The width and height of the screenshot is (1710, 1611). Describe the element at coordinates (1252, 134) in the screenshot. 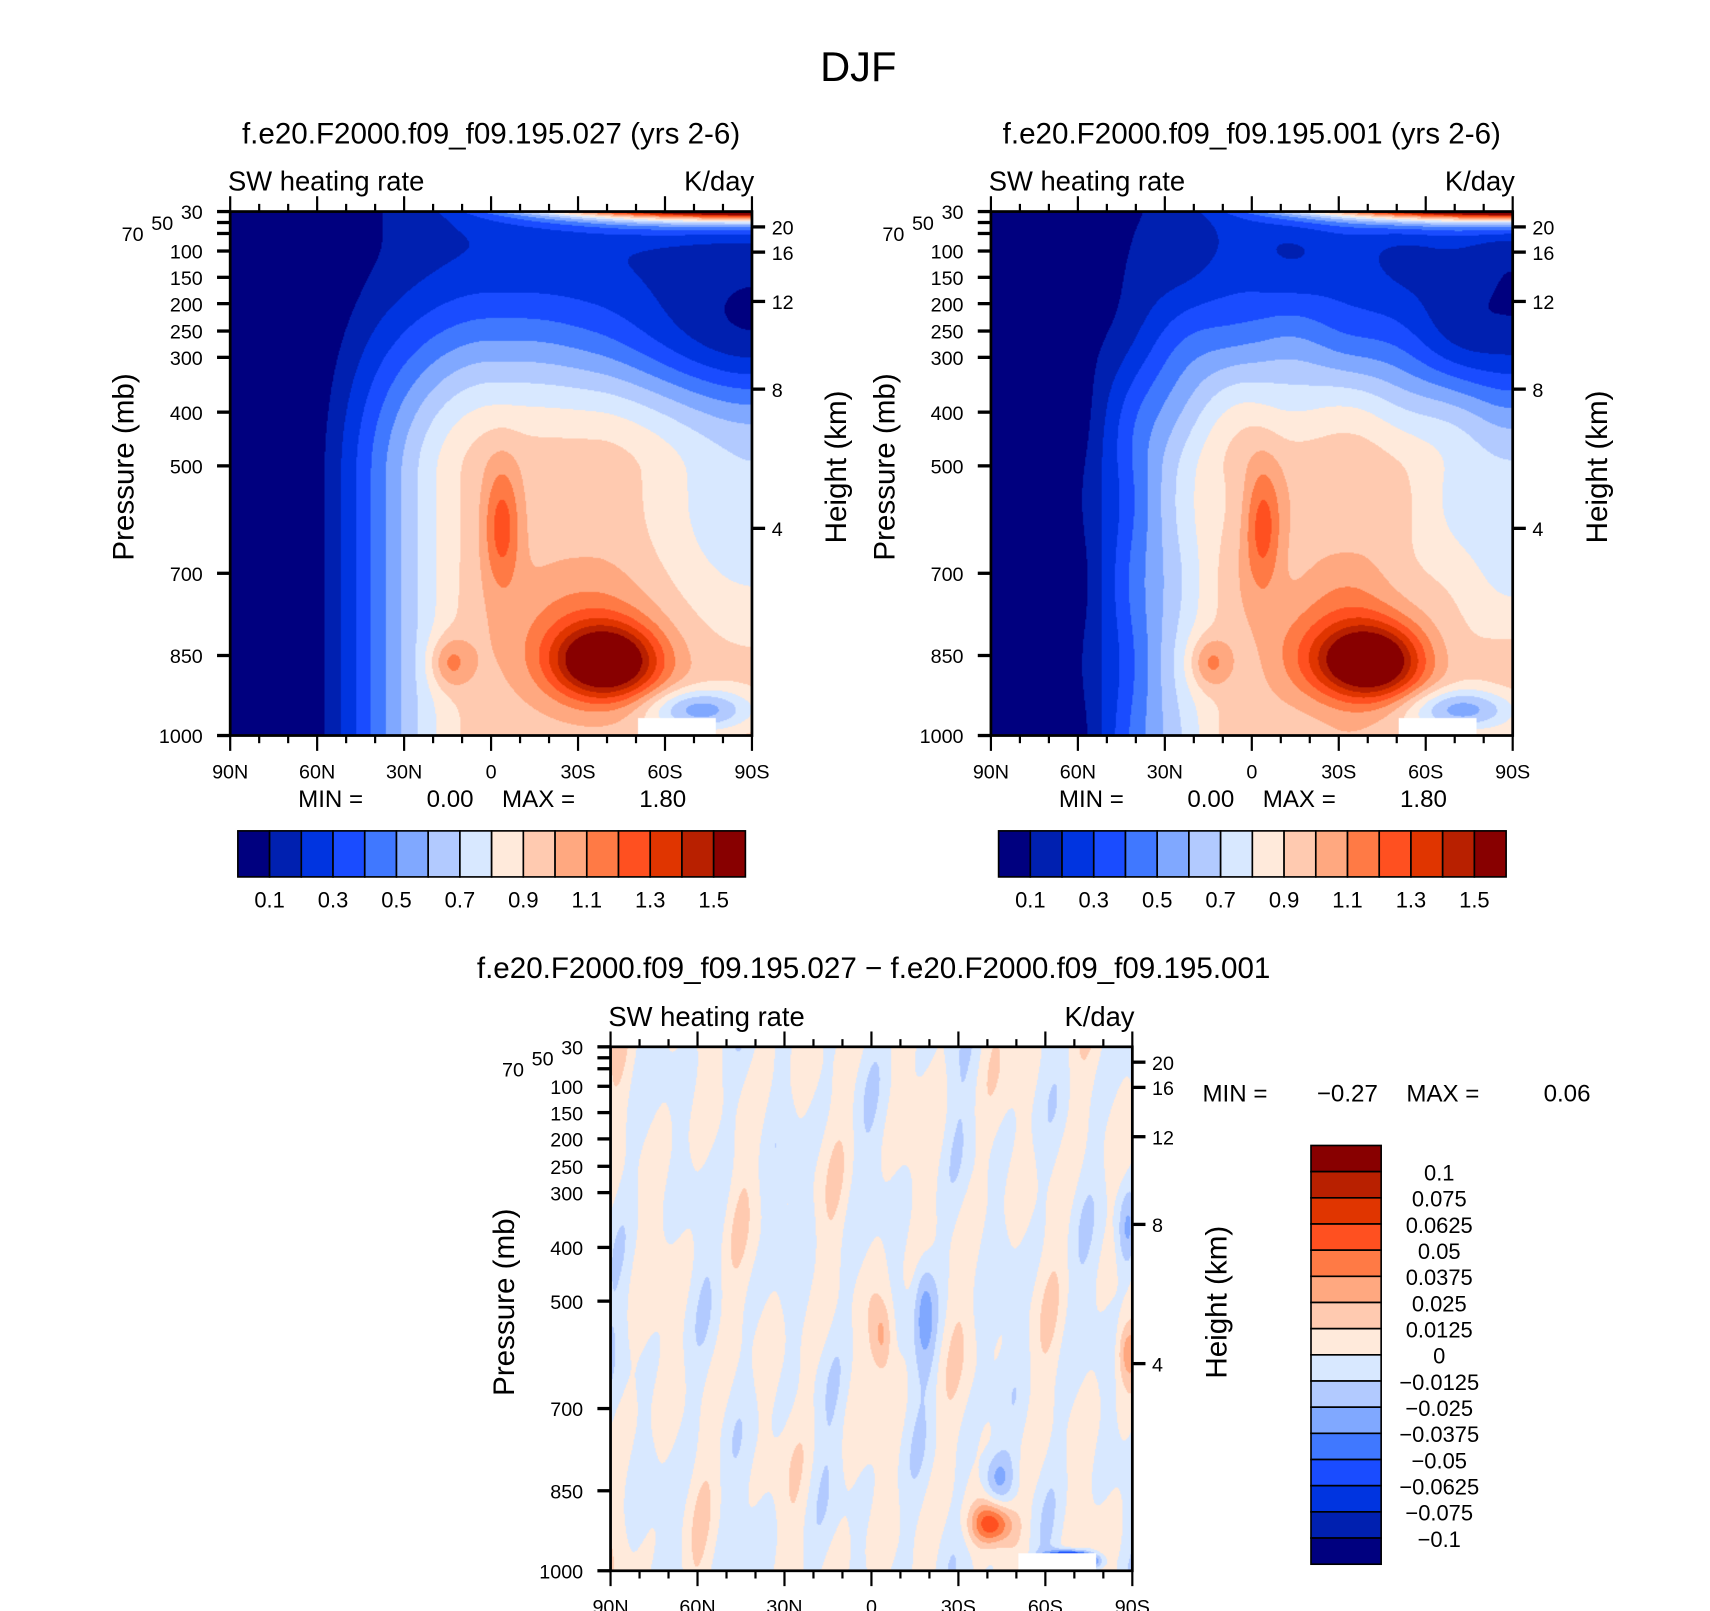

I see `panel-title: f.e20.F2000.f09_f09.195.001 (yrs 2-6)` at that location.